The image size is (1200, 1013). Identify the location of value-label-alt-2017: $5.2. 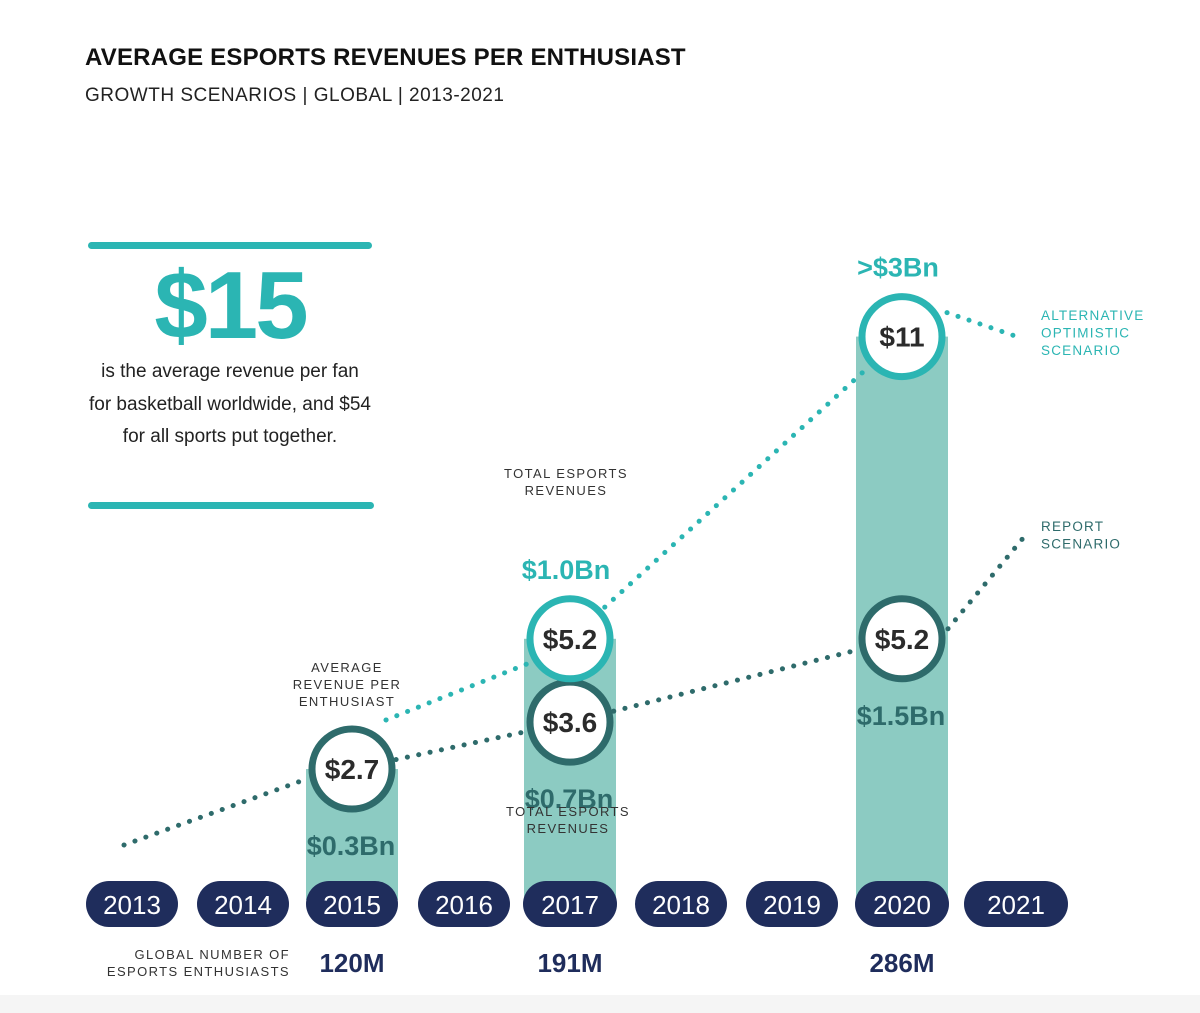
(570, 639).